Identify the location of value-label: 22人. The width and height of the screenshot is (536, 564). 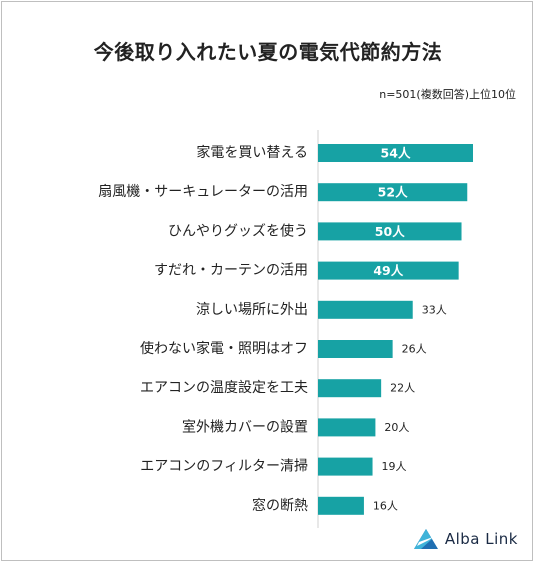
(402, 388).